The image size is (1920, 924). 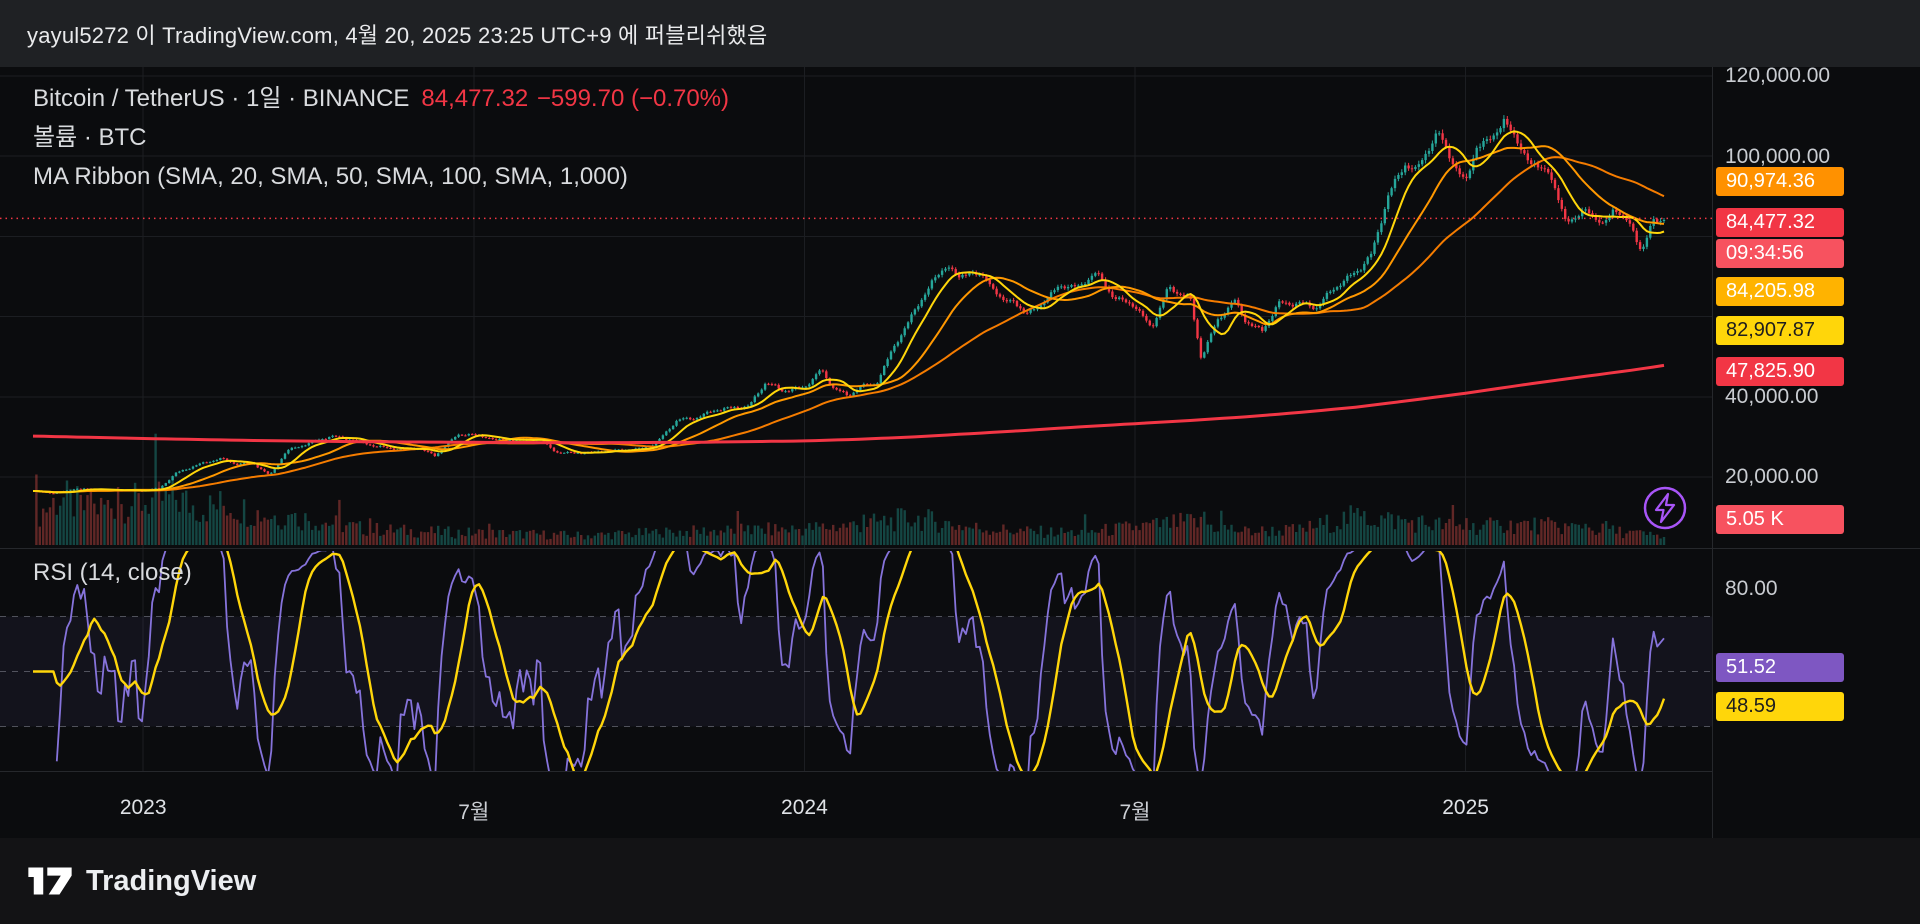 What do you see at coordinates (1780, 253) in the screenshot?
I see `bar-countdown-label: 09:34:56` at bounding box center [1780, 253].